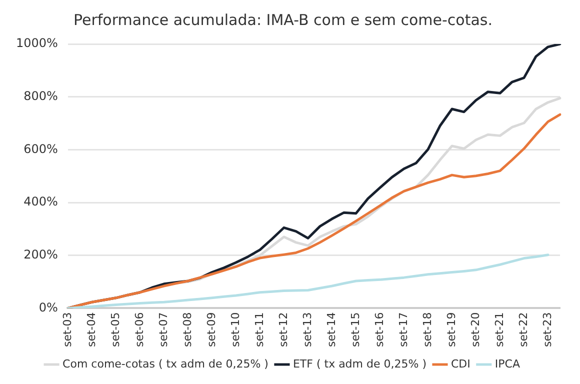  Describe the element at coordinates (507, 363) in the screenshot. I see `legend-label: IPCA` at that location.